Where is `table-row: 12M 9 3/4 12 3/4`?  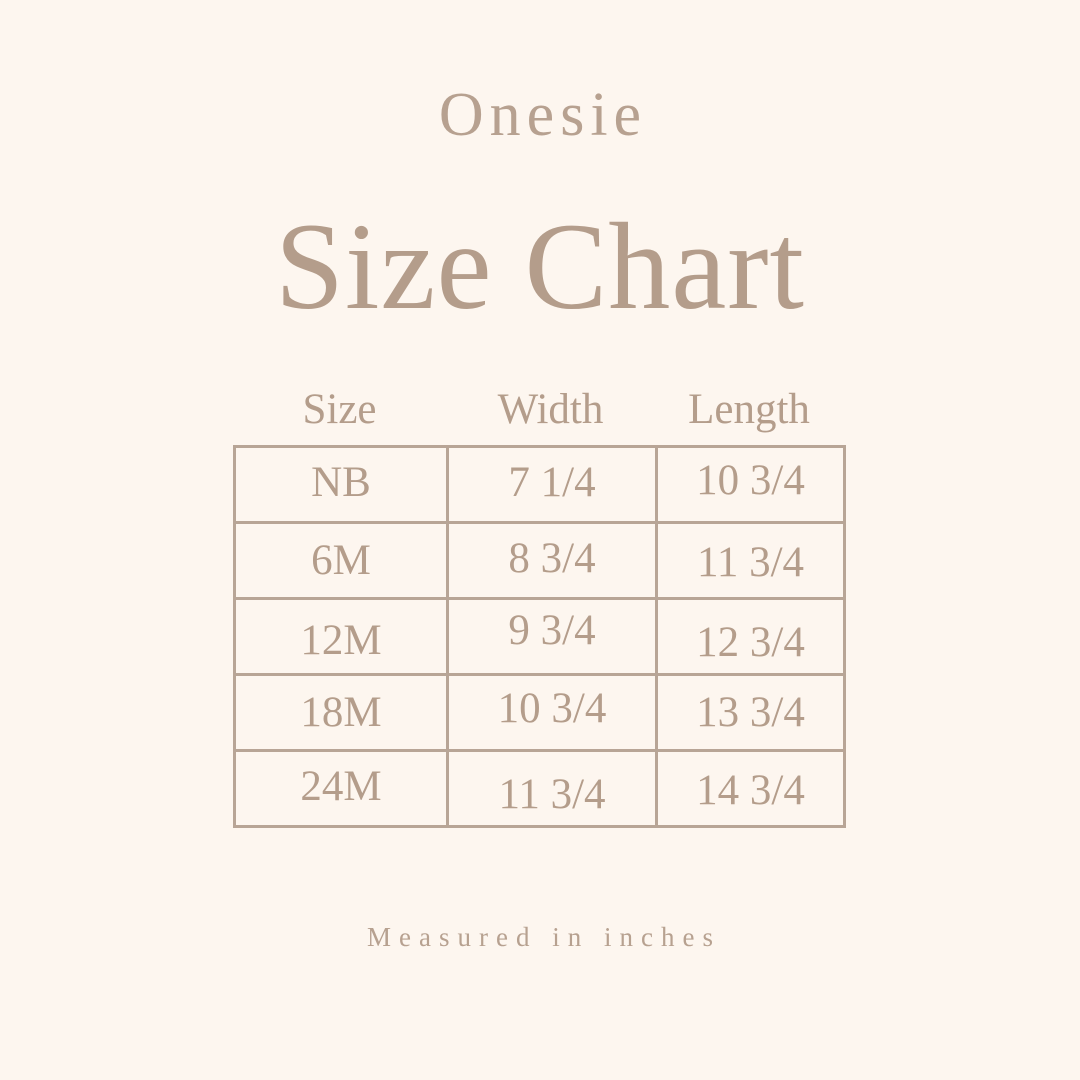
table-row: 12M 9 3/4 12 3/4 is located at coordinates (539, 636).